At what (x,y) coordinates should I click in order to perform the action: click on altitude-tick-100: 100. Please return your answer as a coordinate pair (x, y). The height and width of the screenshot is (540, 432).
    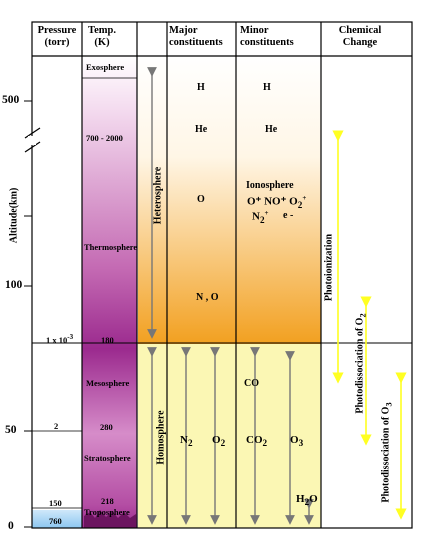
    Looking at the image, I should click on (14, 285).